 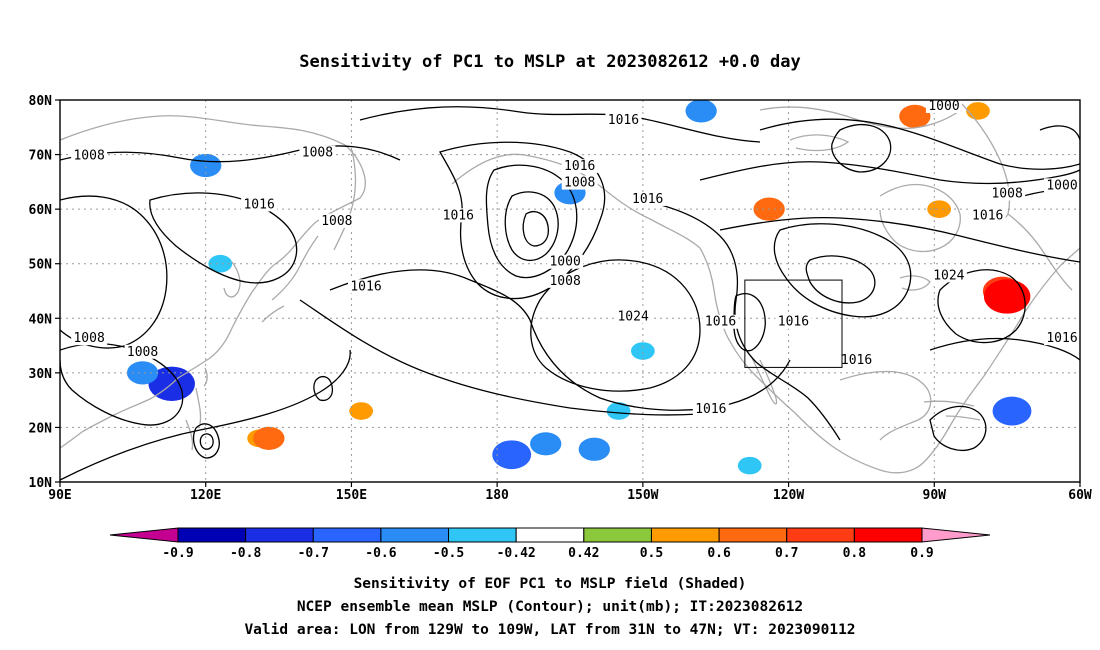 What do you see at coordinates (205, 415) in the screenshot?
I see `contour-sw-pacific` at bounding box center [205, 415].